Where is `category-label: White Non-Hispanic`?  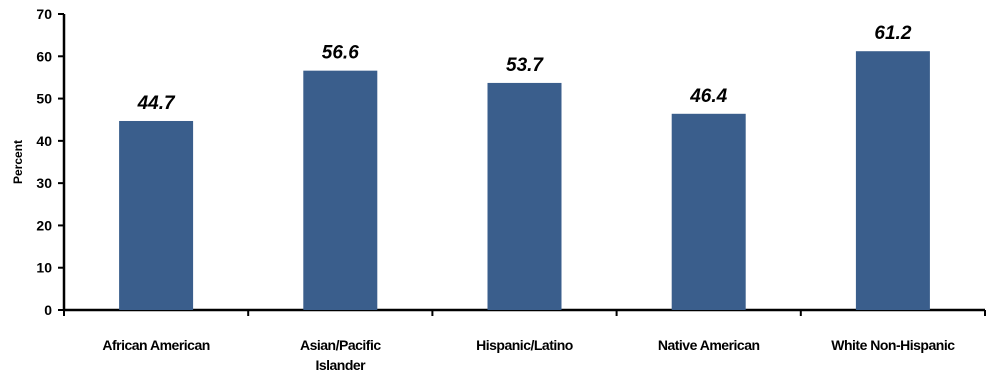
category-label: White Non-Hispanic is located at coordinates (893, 345).